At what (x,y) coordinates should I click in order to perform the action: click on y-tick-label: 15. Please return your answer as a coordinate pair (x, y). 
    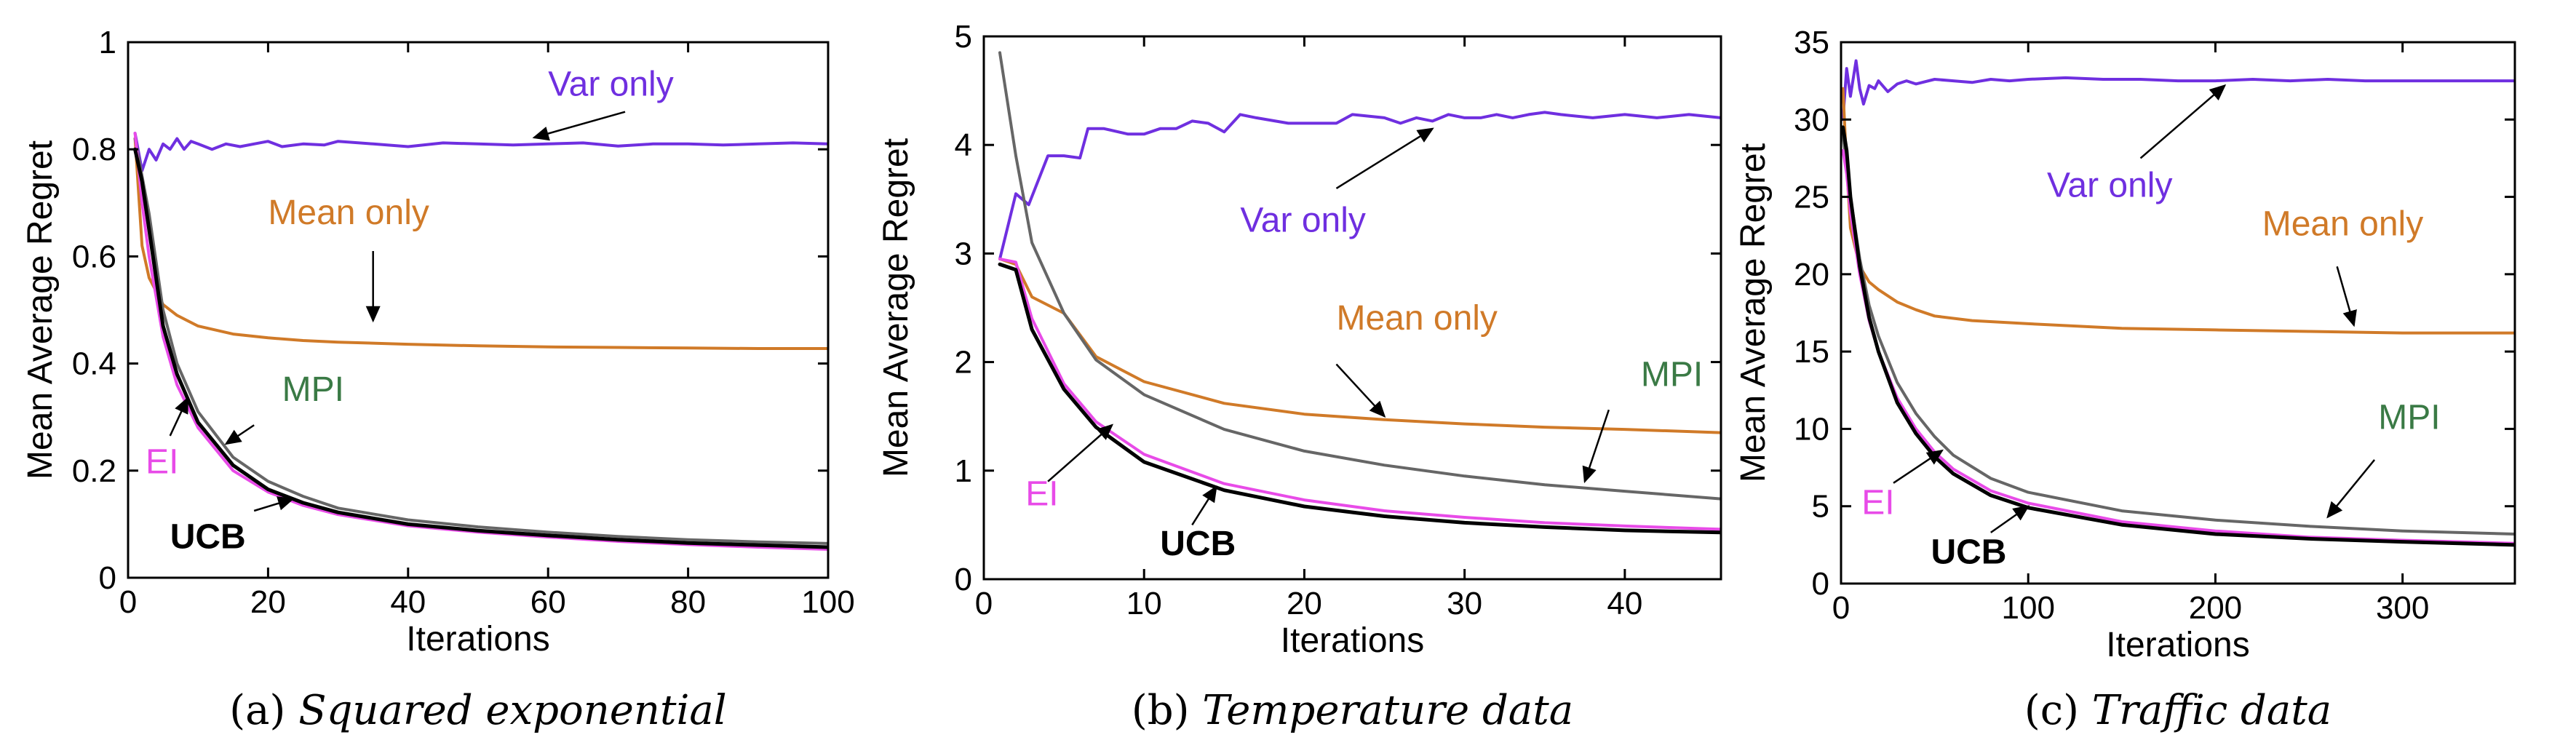
    Looking at the image, I should click on (1811, 352).